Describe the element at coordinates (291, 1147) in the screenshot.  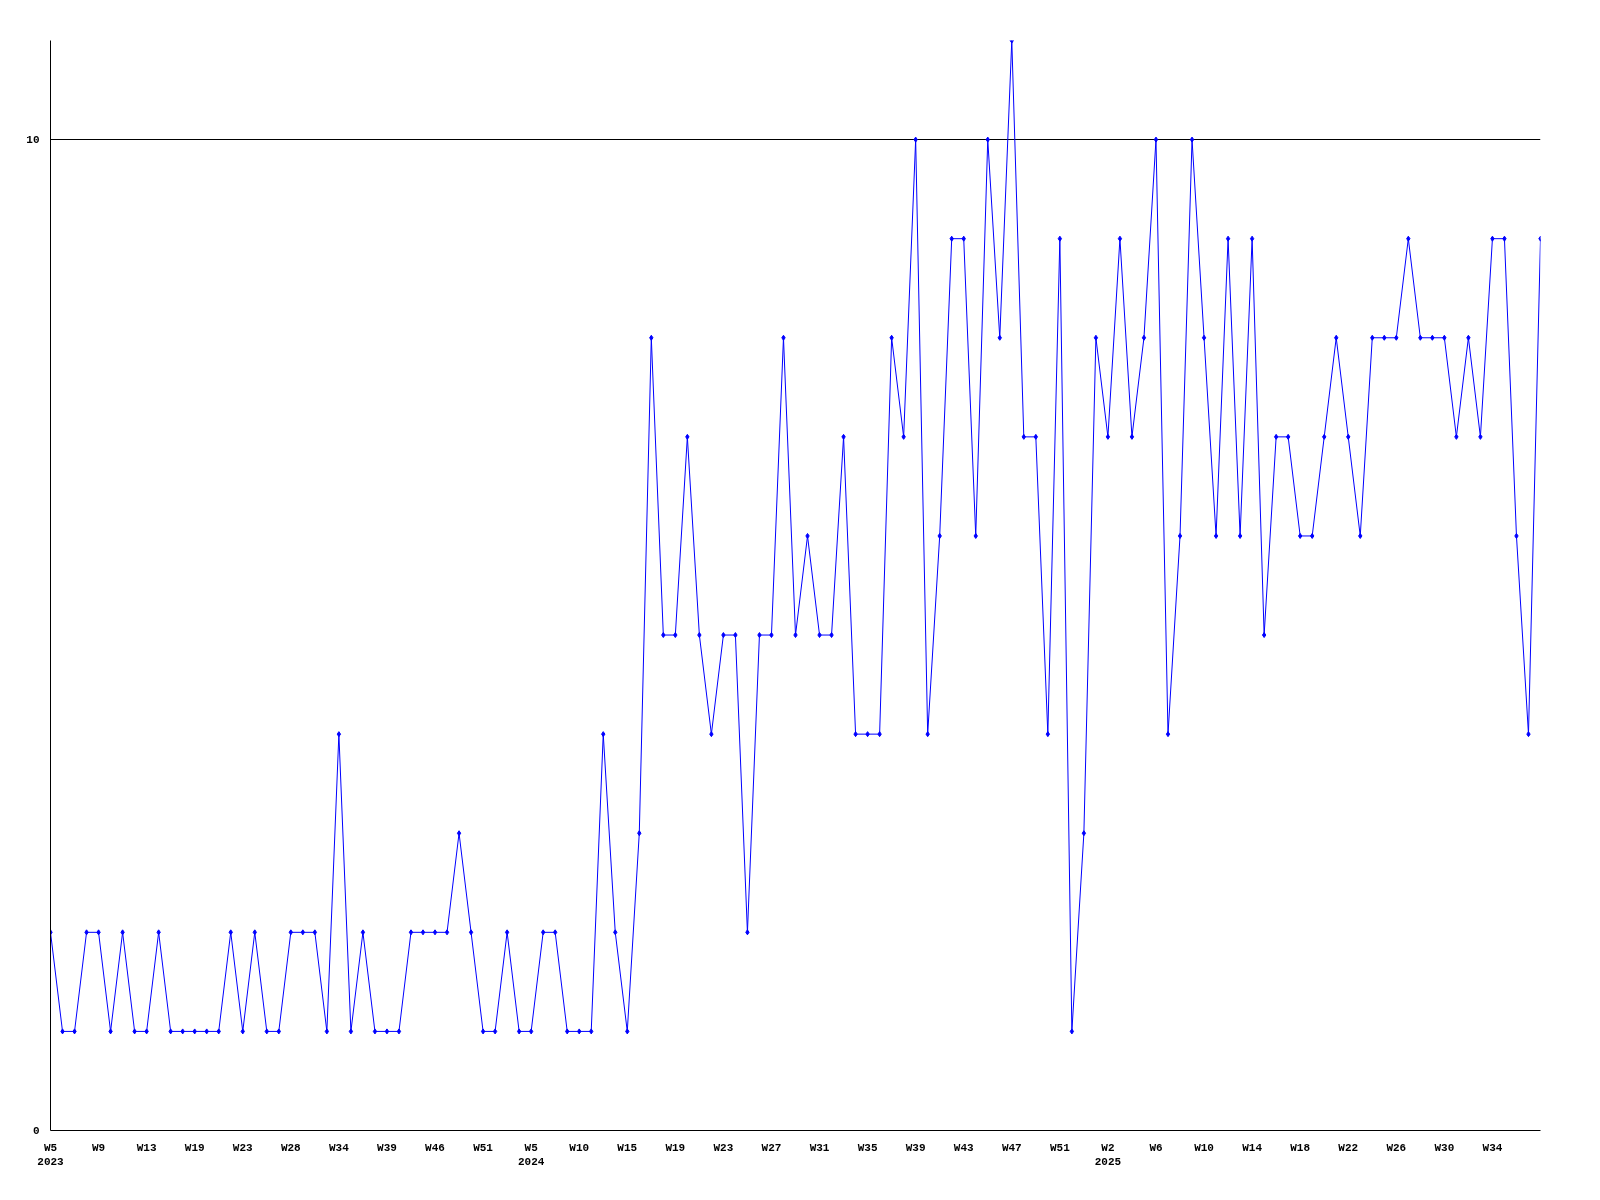
I see `x-tick-label: W28` at that location.